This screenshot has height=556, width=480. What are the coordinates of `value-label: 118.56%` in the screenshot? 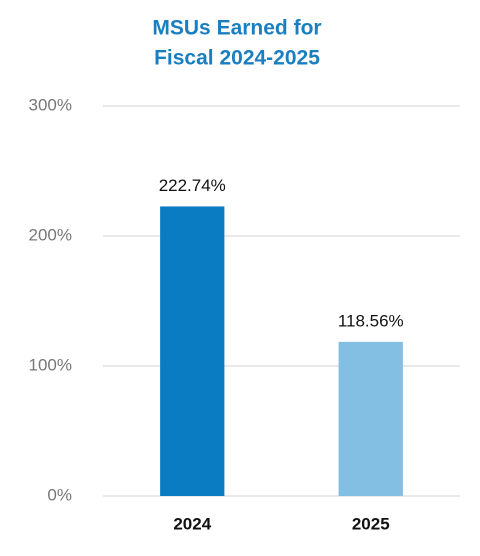 It's located at (371, 320).